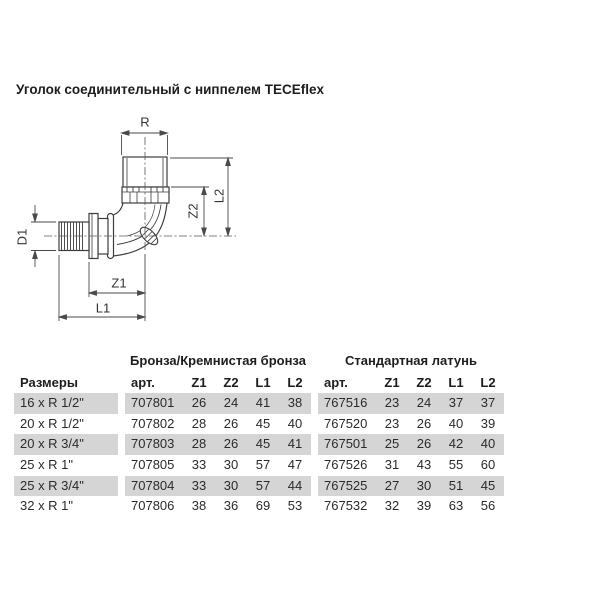 The height and width of the screenshot is (600, 600). What do you see at coordinates (392, 382) in the screenshot?
I see `col-header-z1: Z1` at bounding box center [392, 382].